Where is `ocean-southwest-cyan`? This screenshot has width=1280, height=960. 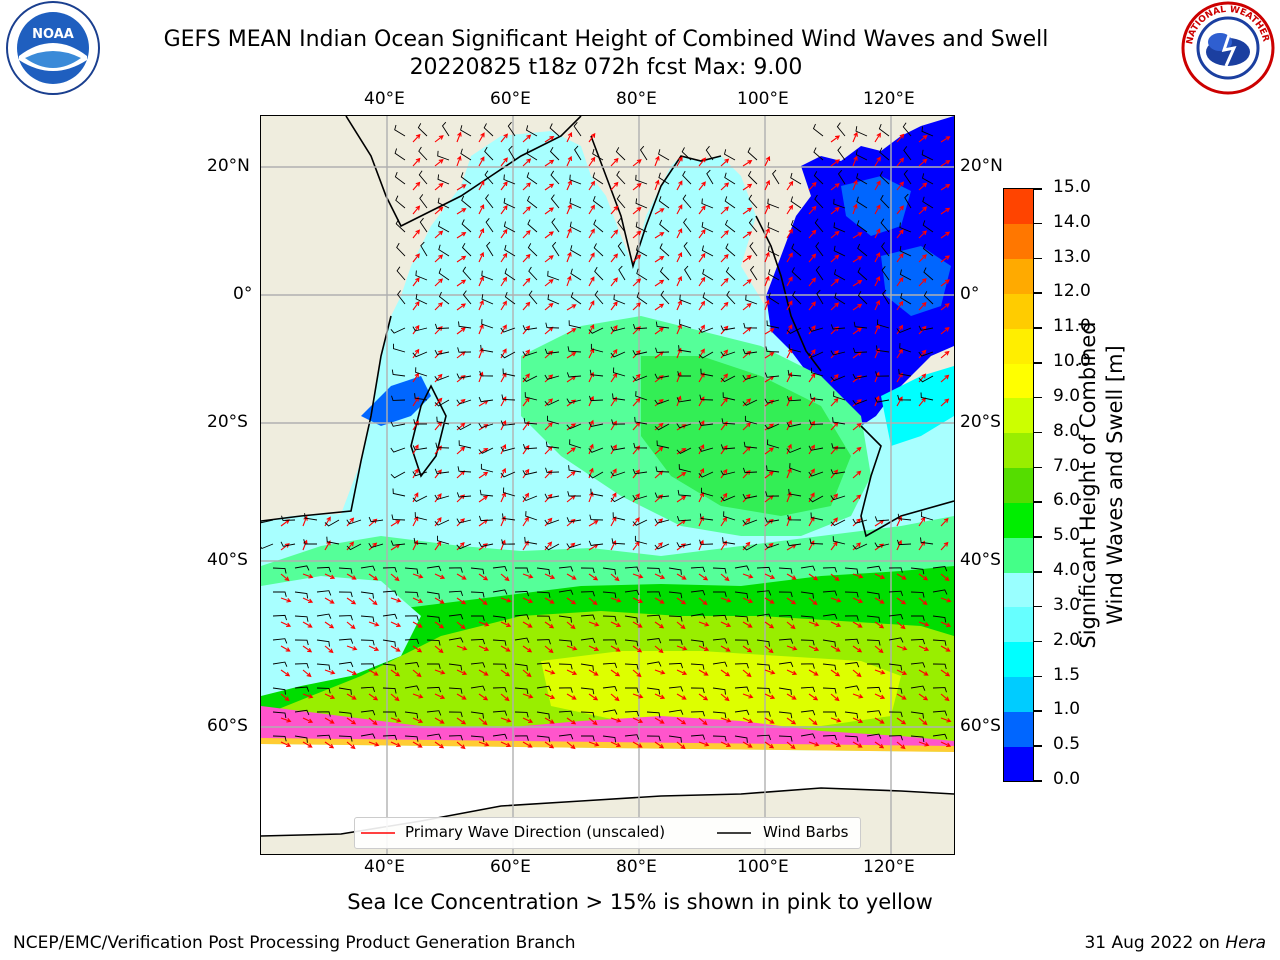 ocean-southwest-cyan is located at coordinates (341, 636).